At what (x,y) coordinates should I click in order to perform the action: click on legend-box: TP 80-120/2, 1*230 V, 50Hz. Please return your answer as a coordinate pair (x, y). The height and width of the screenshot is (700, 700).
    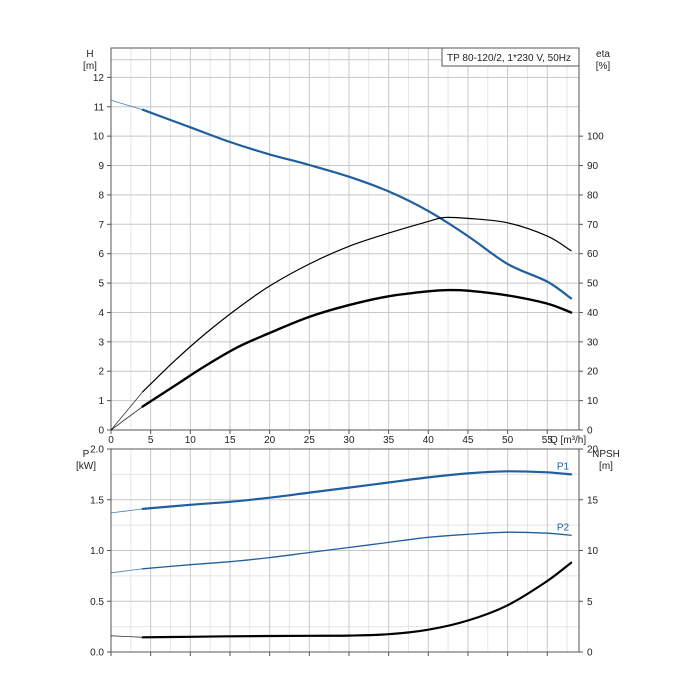
    Looking at the image, I should click on (510, 57).